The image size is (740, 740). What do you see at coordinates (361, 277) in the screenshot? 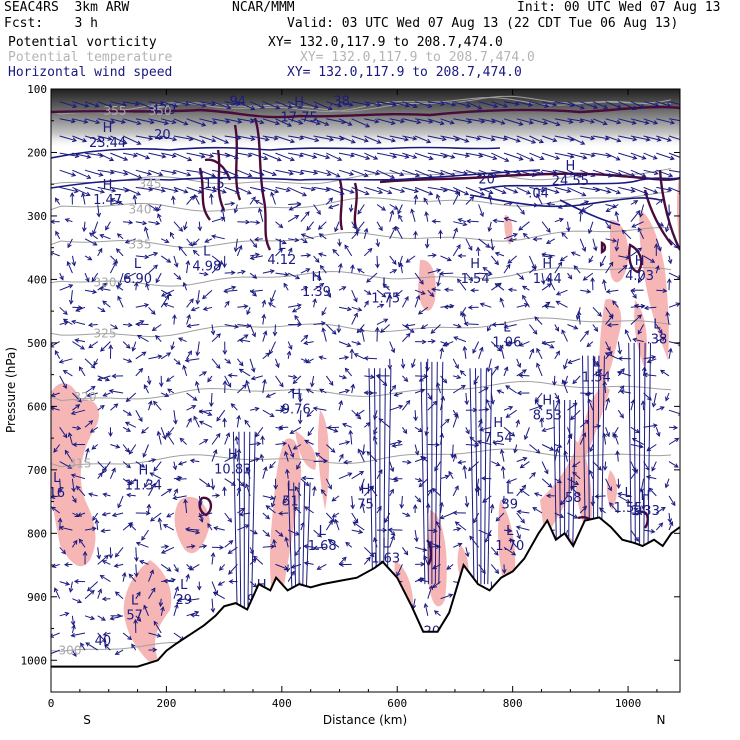
I see `theta-isoline` at bounding box center [361, 277].